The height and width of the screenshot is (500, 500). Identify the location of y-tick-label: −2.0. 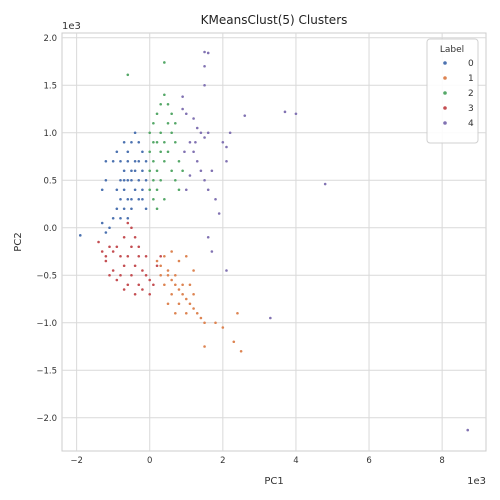
(46, 419).